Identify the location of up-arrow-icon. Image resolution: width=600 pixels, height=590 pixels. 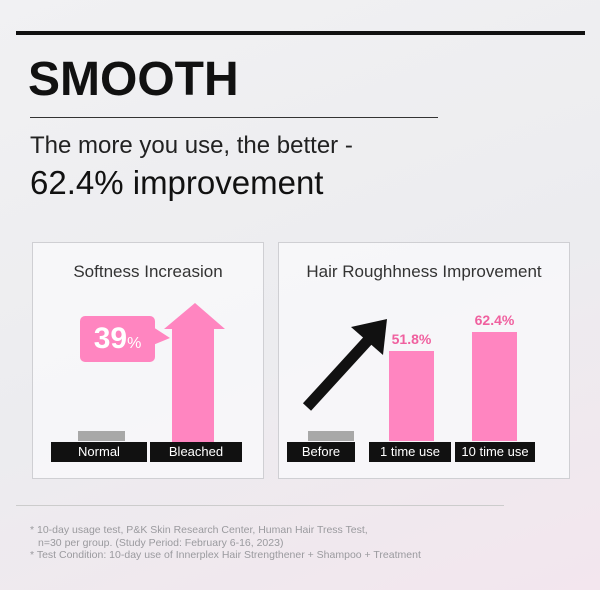
(194, 372).